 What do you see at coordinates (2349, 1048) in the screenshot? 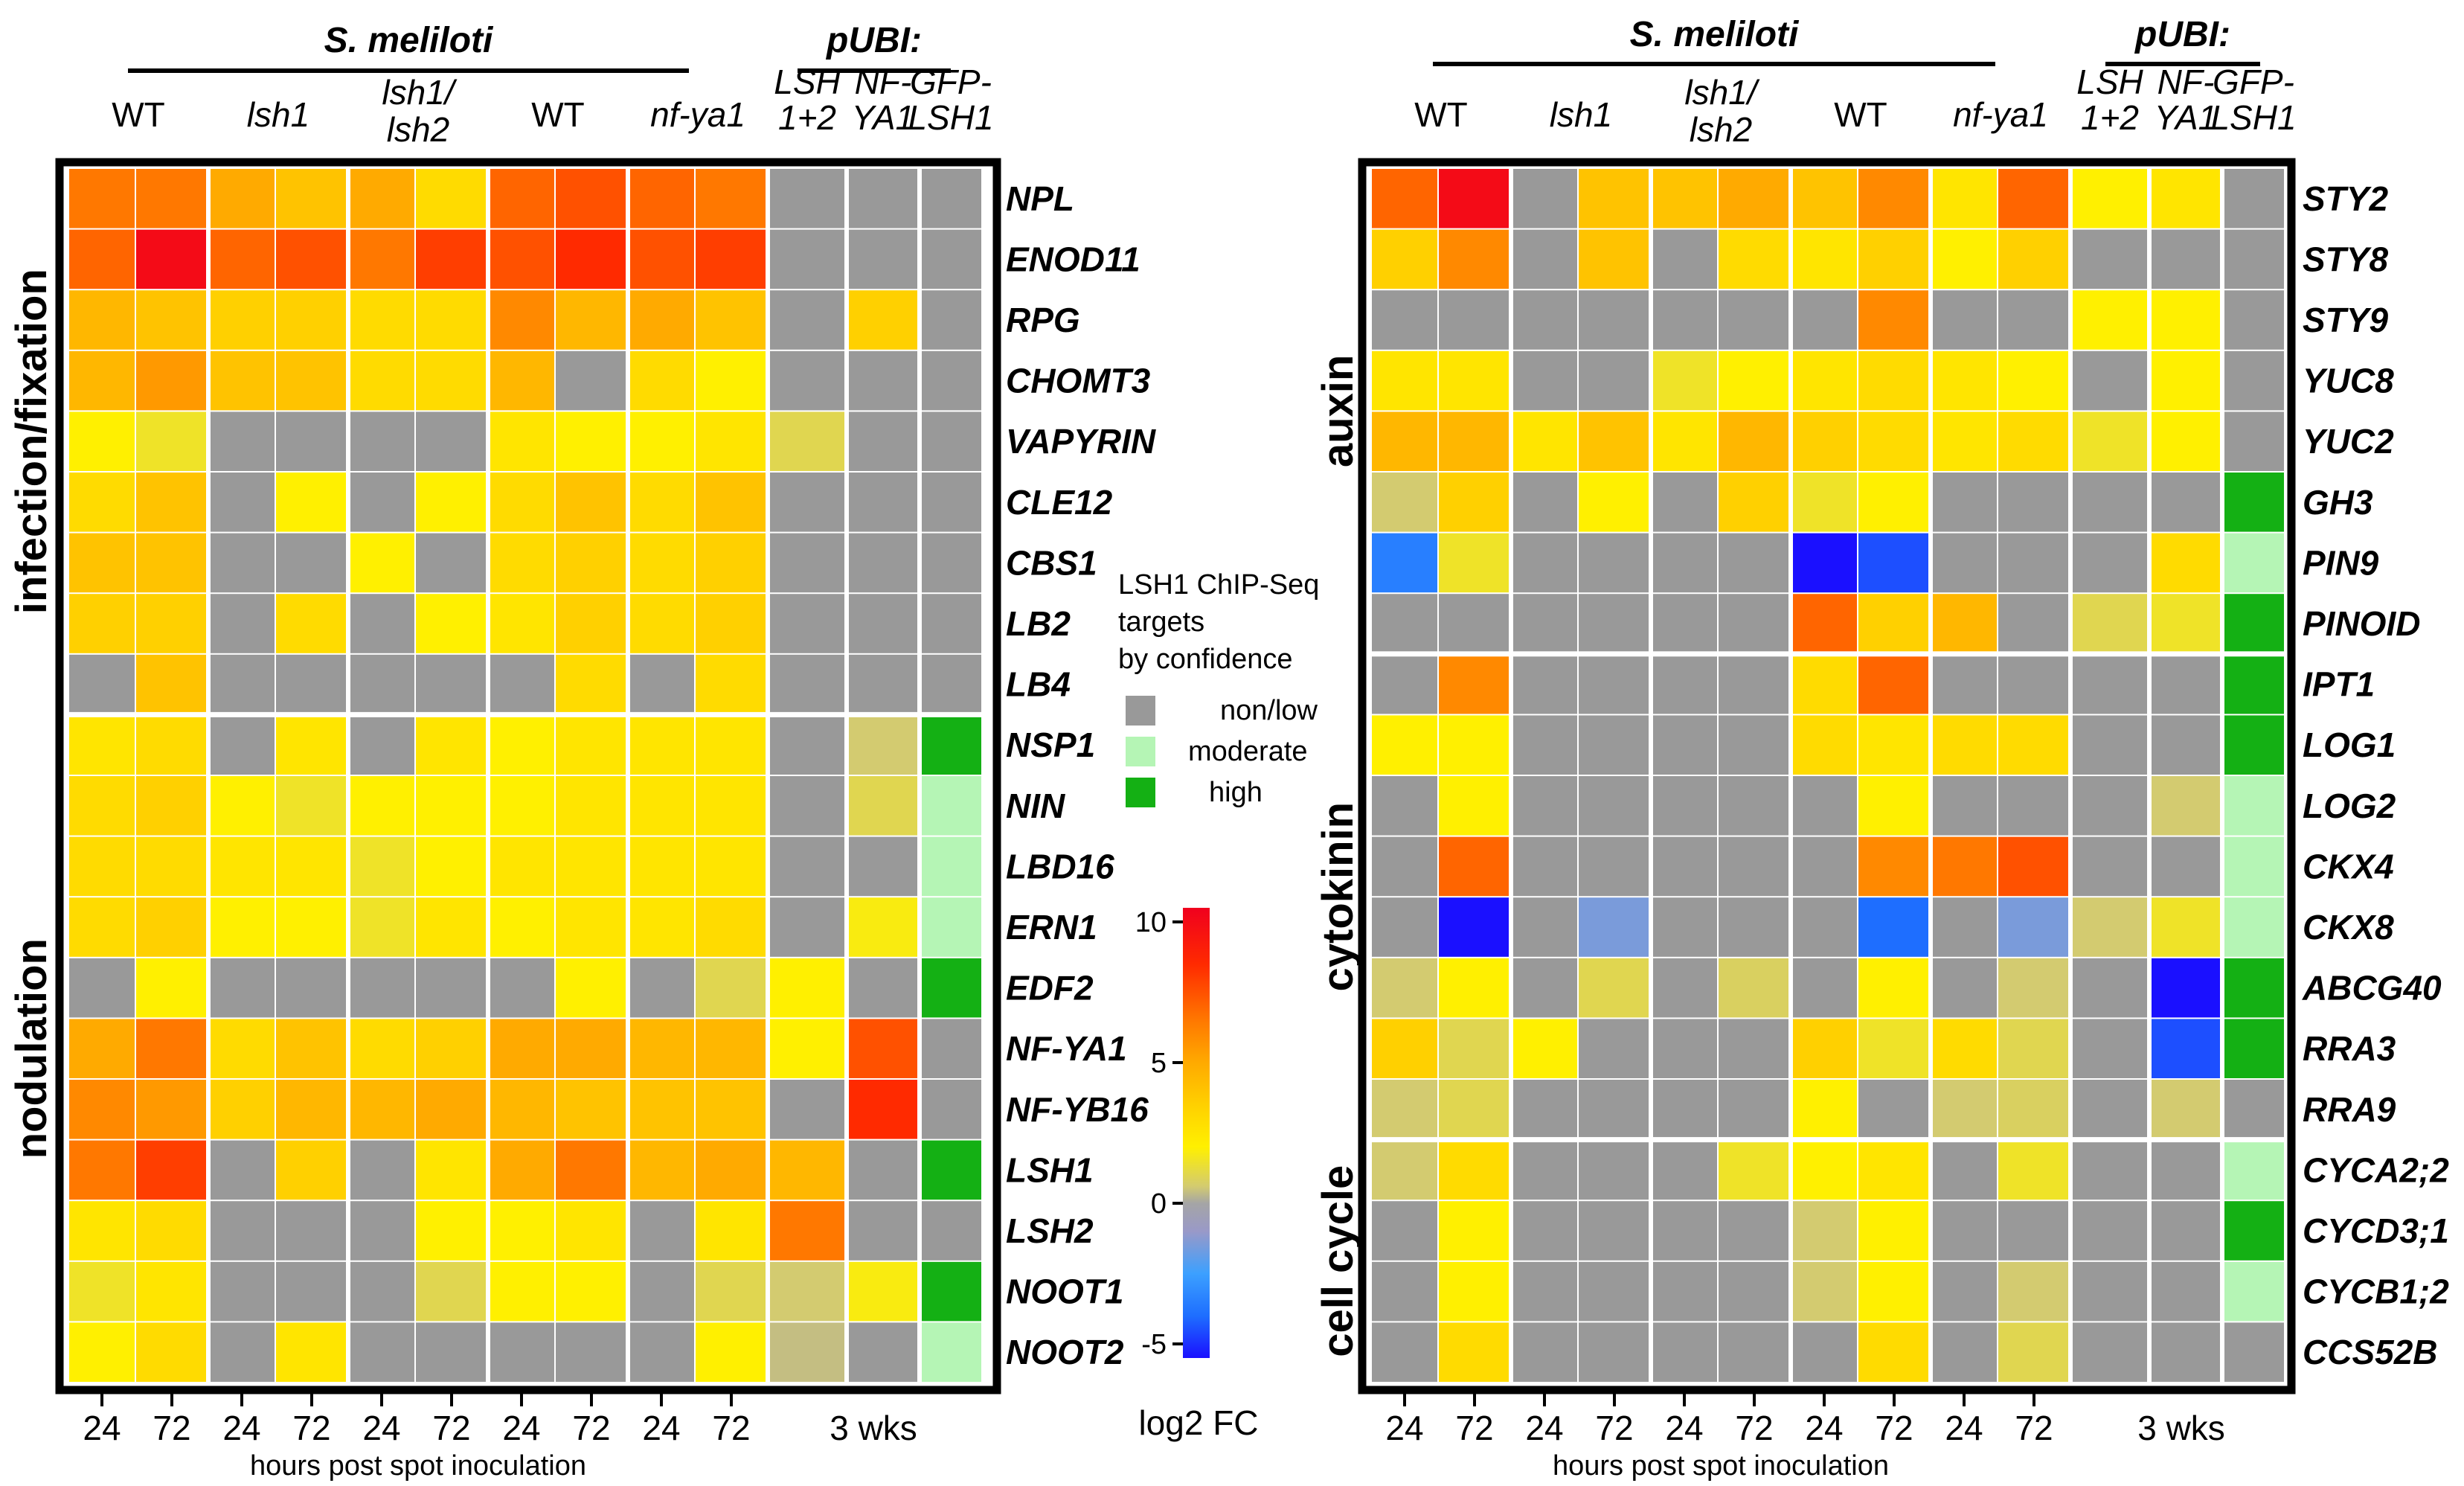
I see `gene-label: RRA3` at bounding box center [2349, 1048].